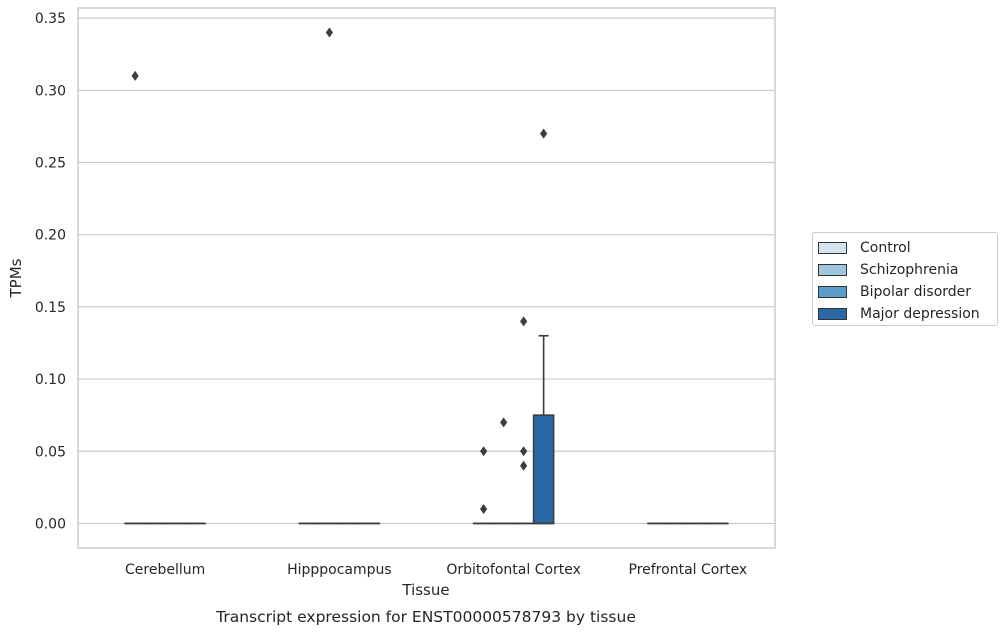 This screenshot has width=1007, height=638. What do you see at coordinates (165, 570) in the screenshot?
I see `x-tick-label: Cerebellum` at bounding box center [165, 570].